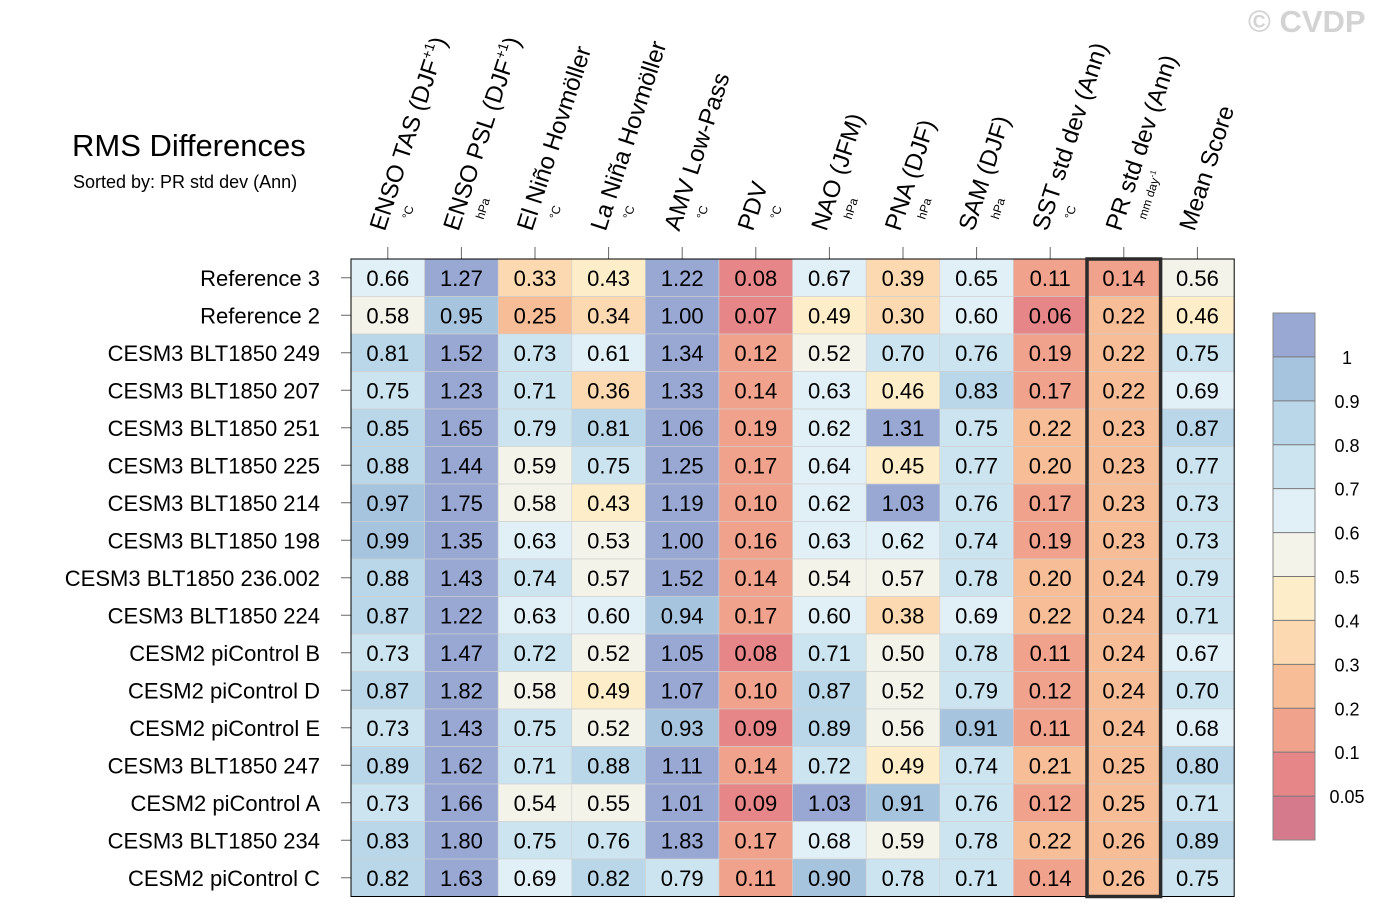  I want to click on cell-value: 0.64, so click(829, 465).